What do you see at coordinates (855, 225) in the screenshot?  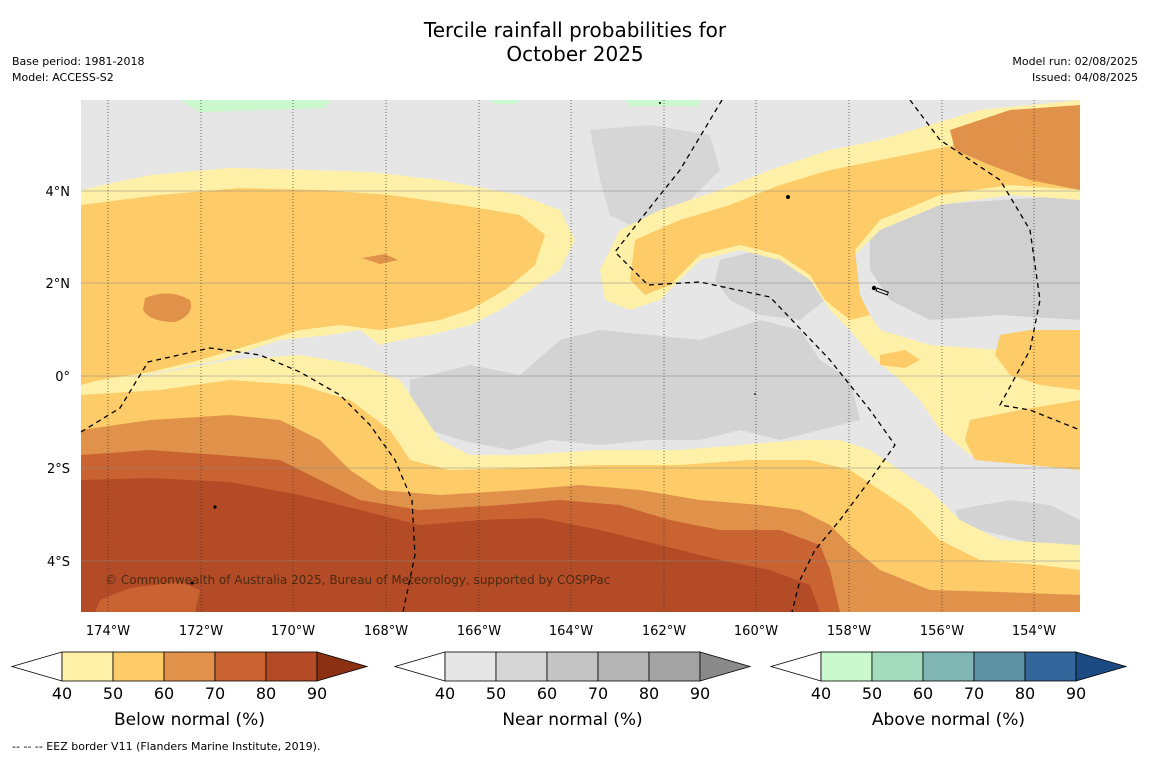 I see `below-normal-50-north-east` at bounding box center [855, 225].